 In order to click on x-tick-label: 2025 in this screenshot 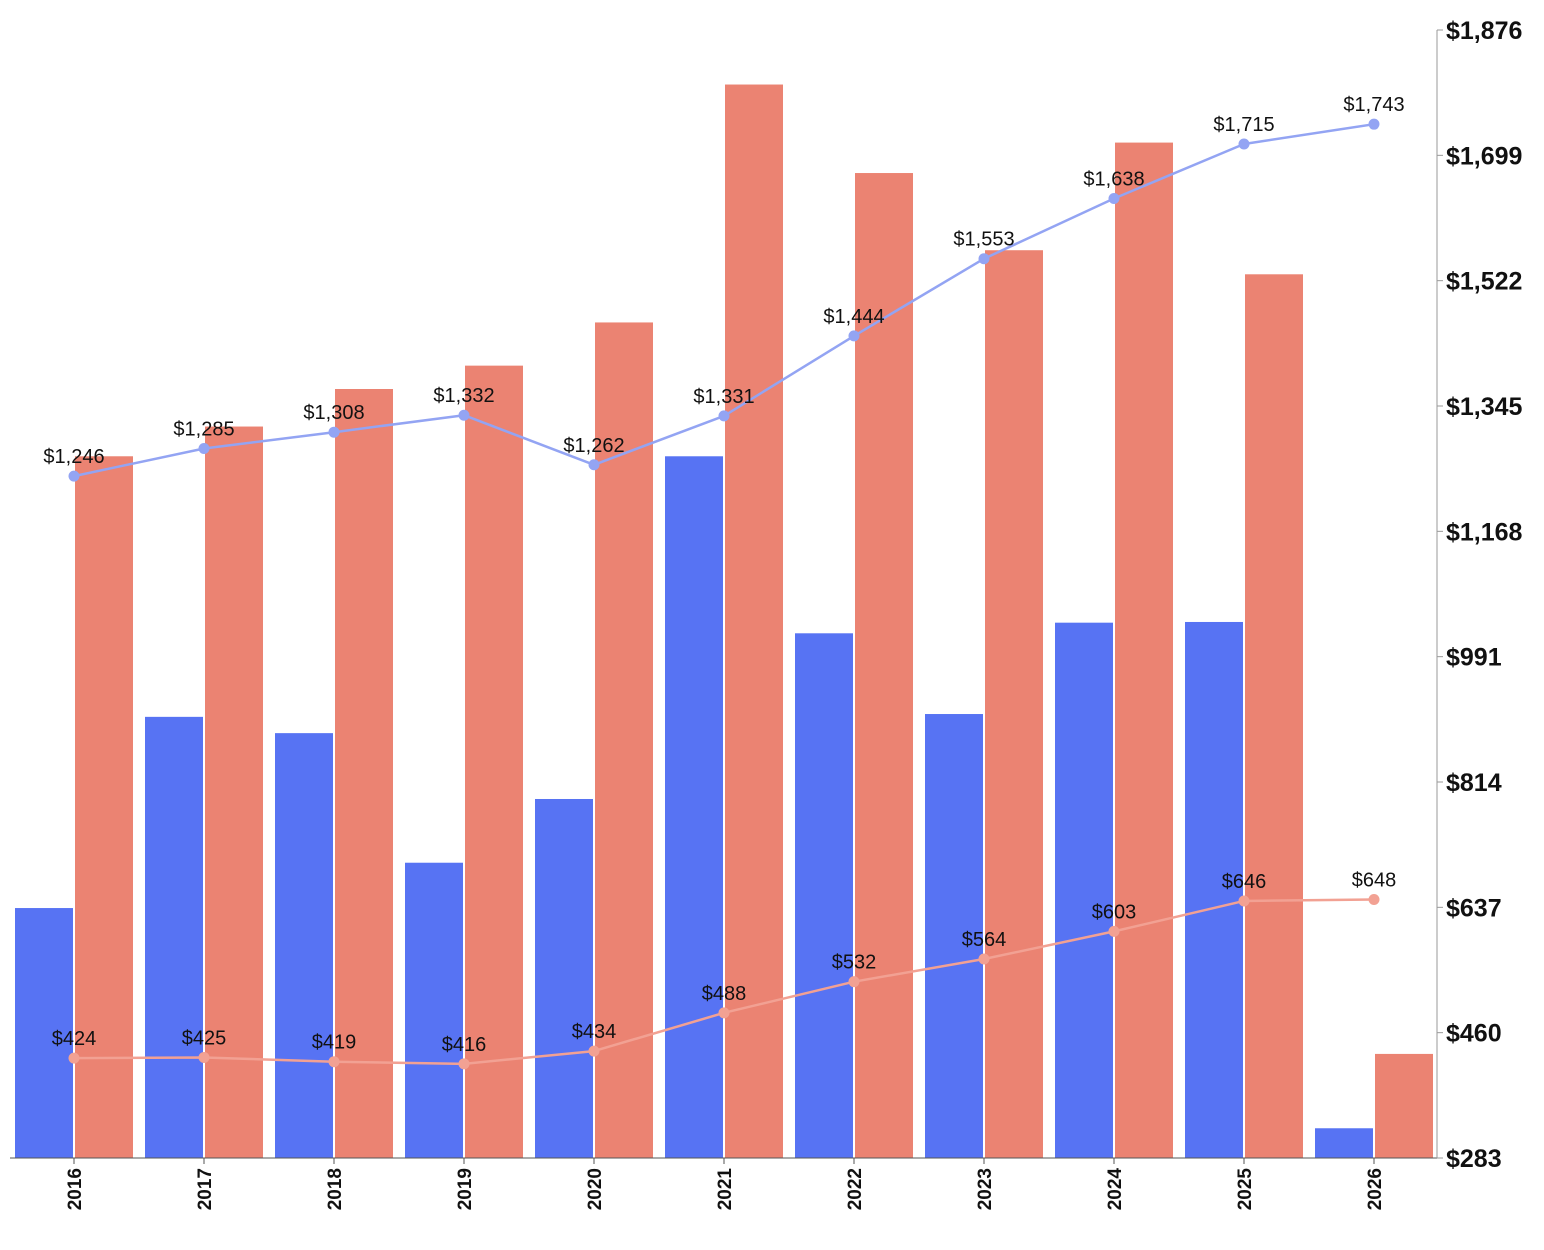, I will do `click(1245, 1189)`.